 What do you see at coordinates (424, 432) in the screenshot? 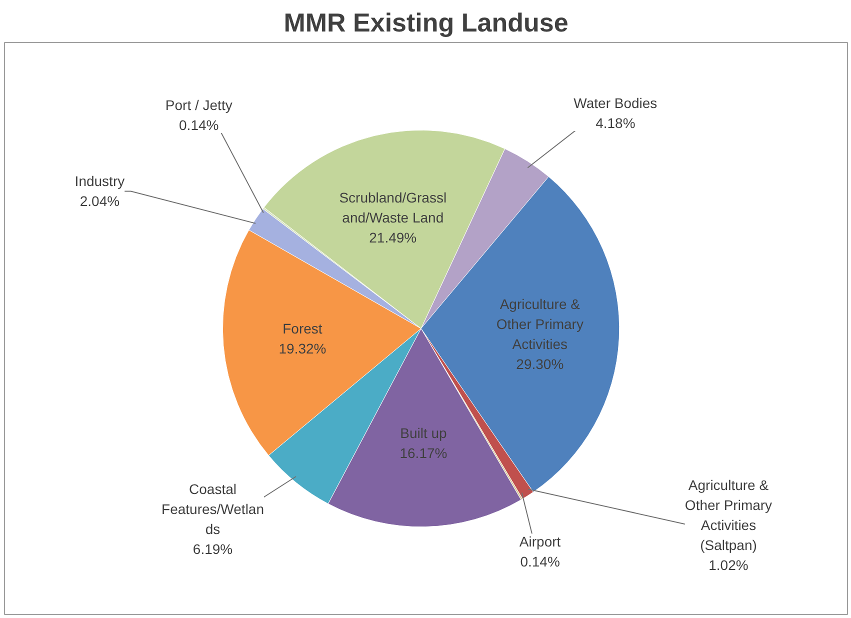
I see `slice-label: Built up` at bounding box center [424, 432].